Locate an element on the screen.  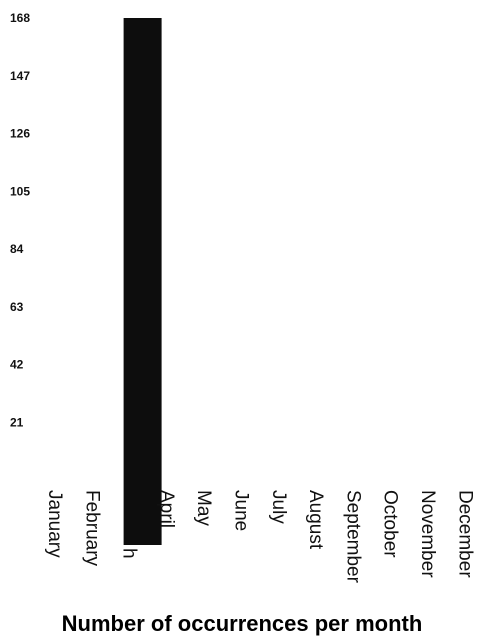
y-tick-label: 21 is located at coordinates (17, 422).